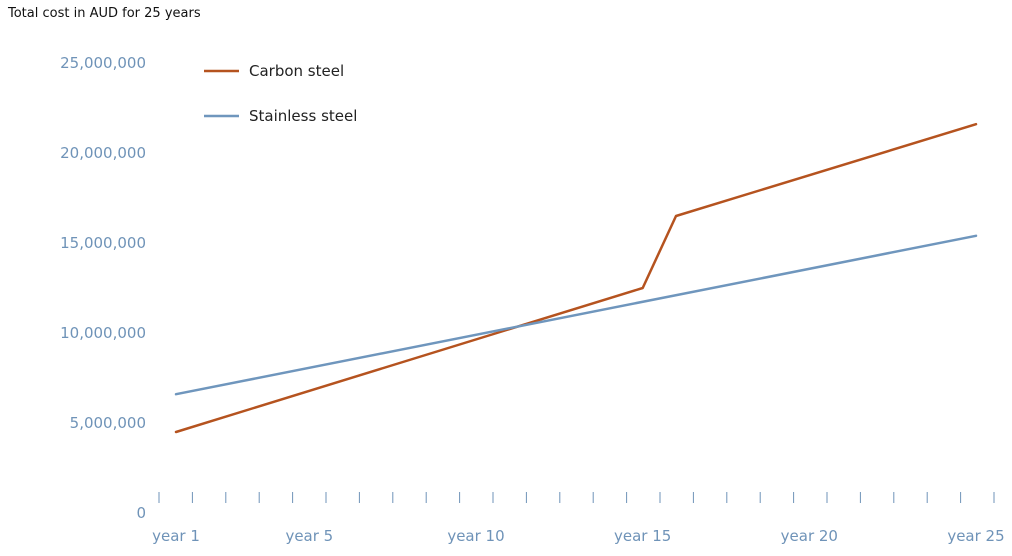 This screenshot has height=556, width=1012. I want to click on x-tick-label: year 20, so click(809, 536).